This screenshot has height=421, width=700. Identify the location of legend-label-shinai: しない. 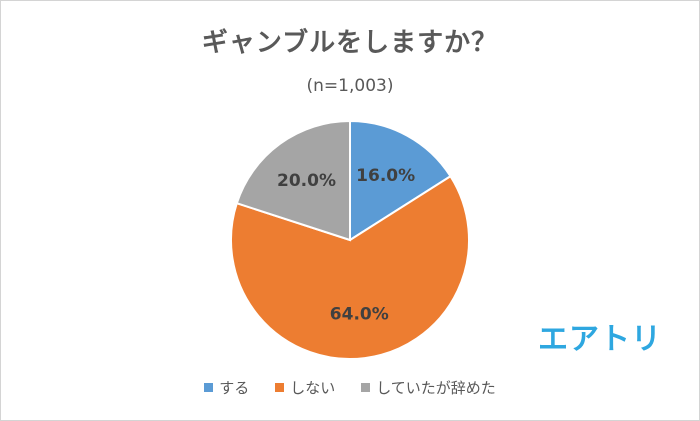
(313, 388).